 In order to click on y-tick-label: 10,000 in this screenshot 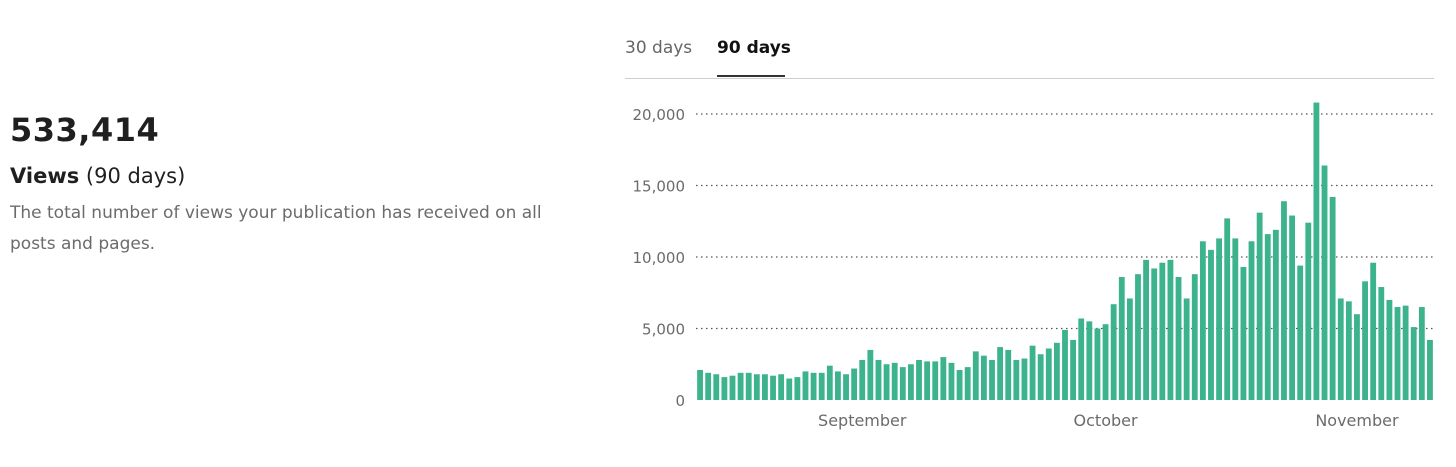, I will do `click(659, 258)`.